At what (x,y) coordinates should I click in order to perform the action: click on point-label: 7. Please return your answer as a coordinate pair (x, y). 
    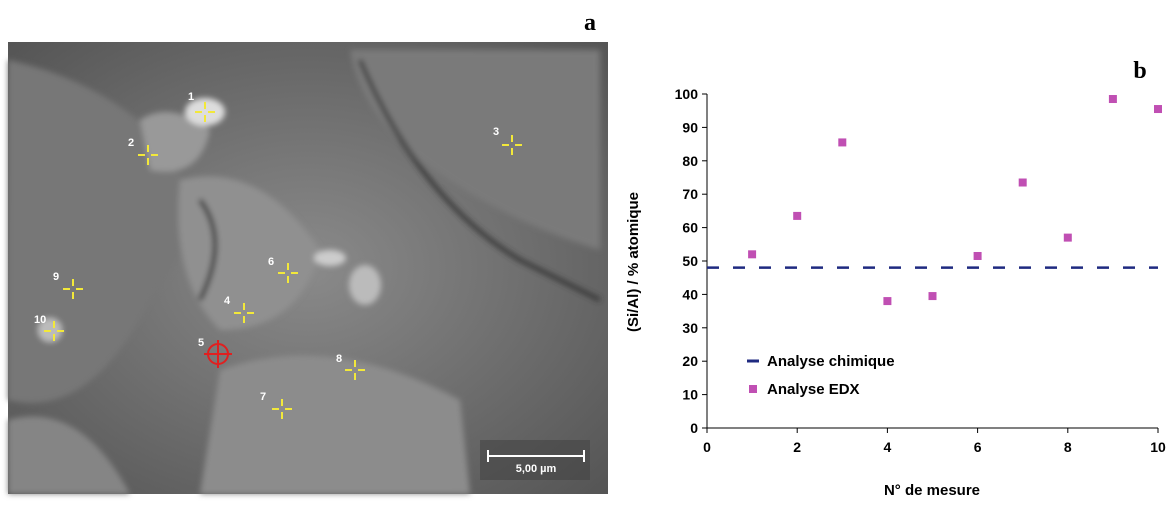
    Looking at the image, I should click on (263, 397).